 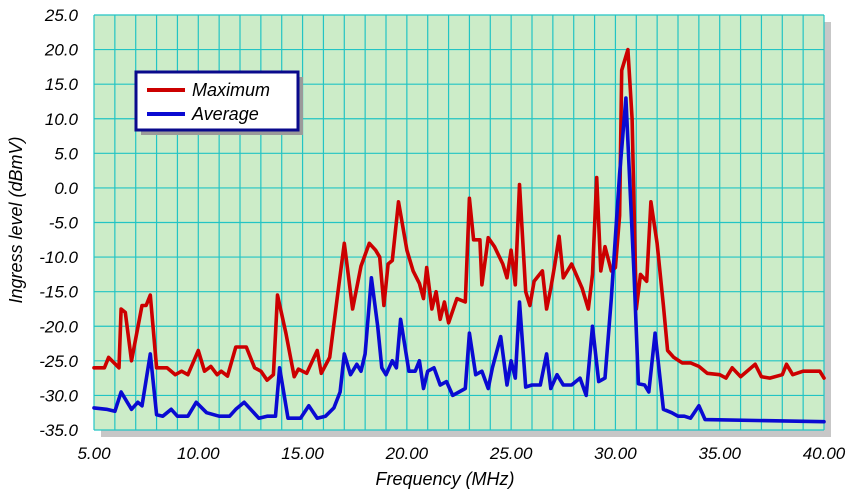 I want to click on y-tick-label: -10.0, so click(x=58, y=257).